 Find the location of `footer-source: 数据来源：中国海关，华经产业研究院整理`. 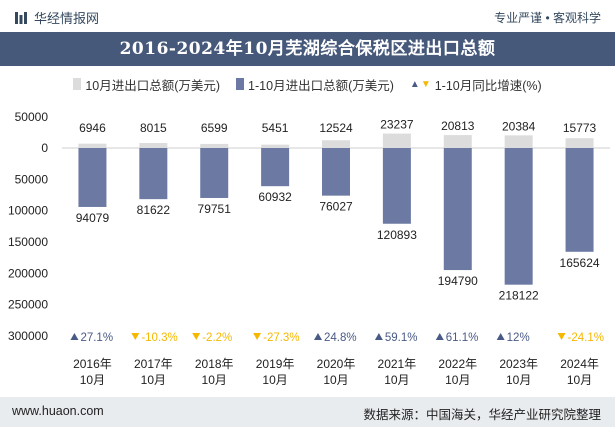

footer-source: 数据来源：中国海关，华经产业研究院整理 is located at coordinates (482, 415).